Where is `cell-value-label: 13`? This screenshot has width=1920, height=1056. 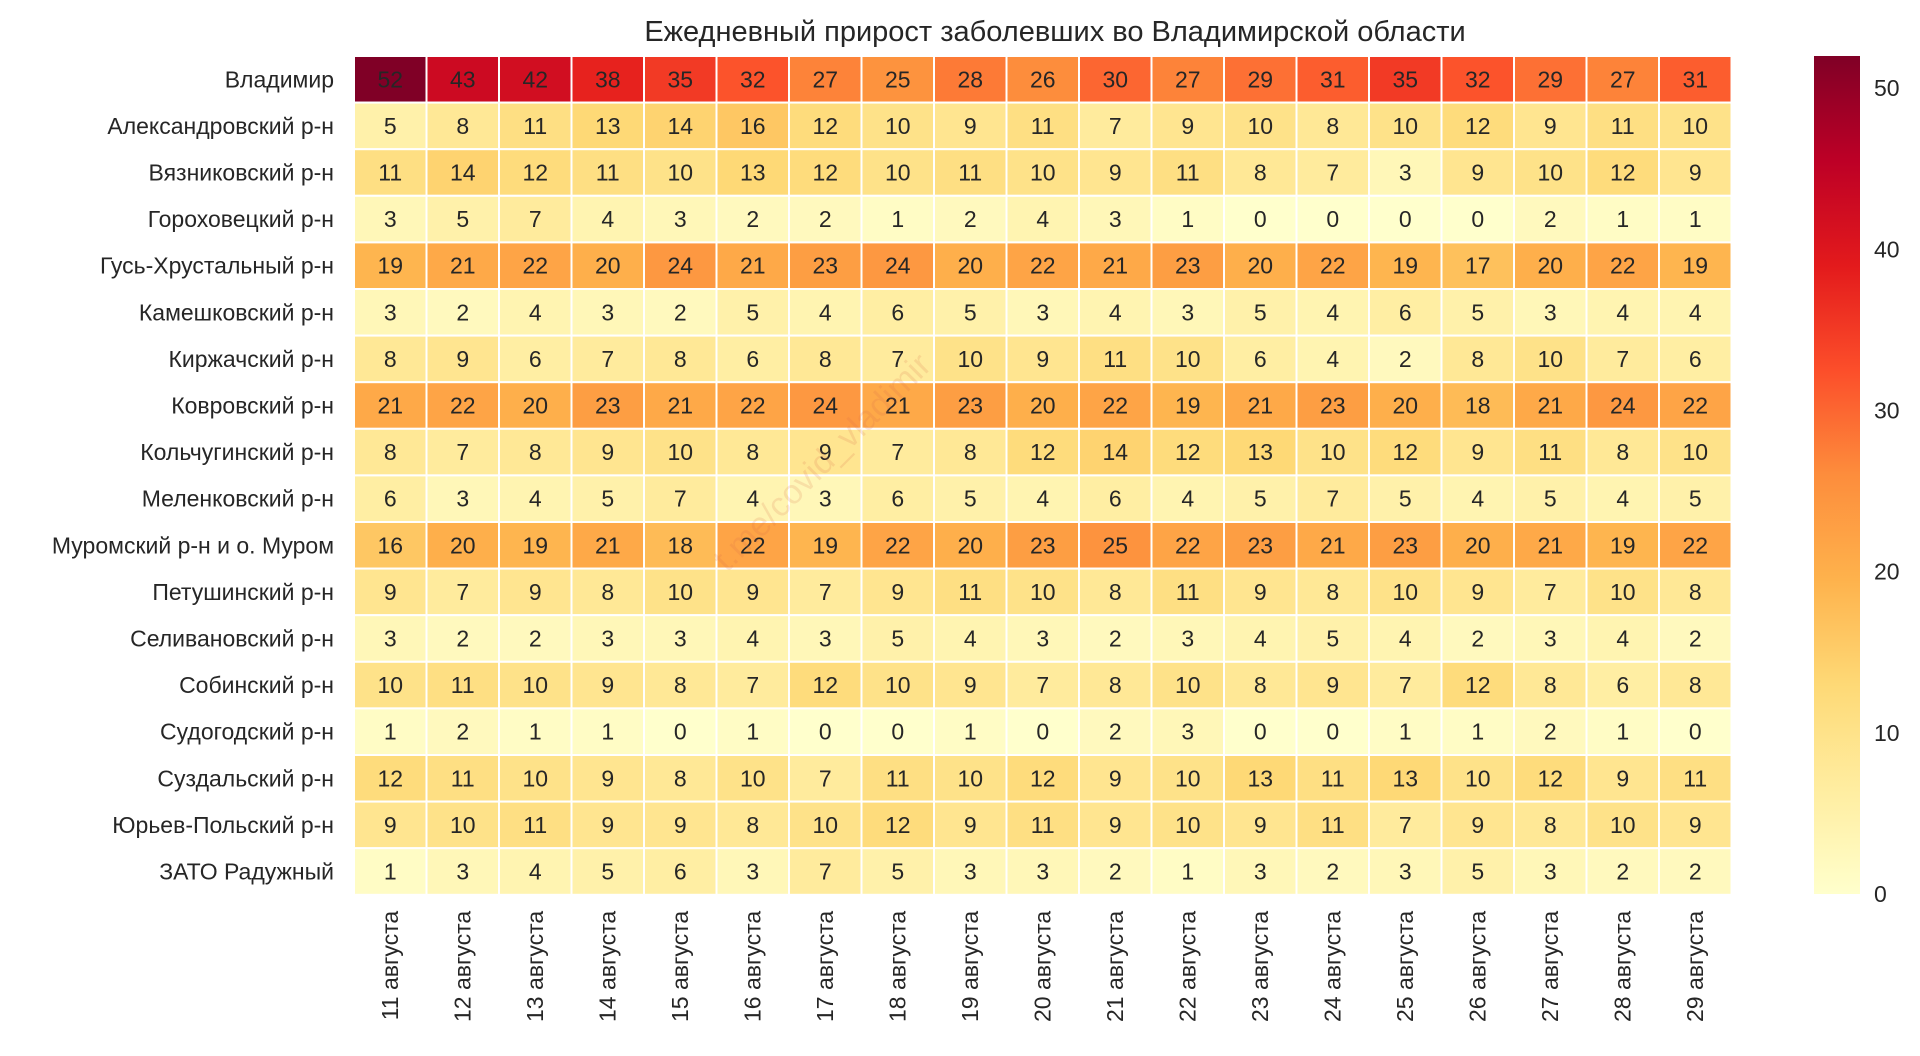 cell-value-label: 13 is located at coordinates (753, 173).